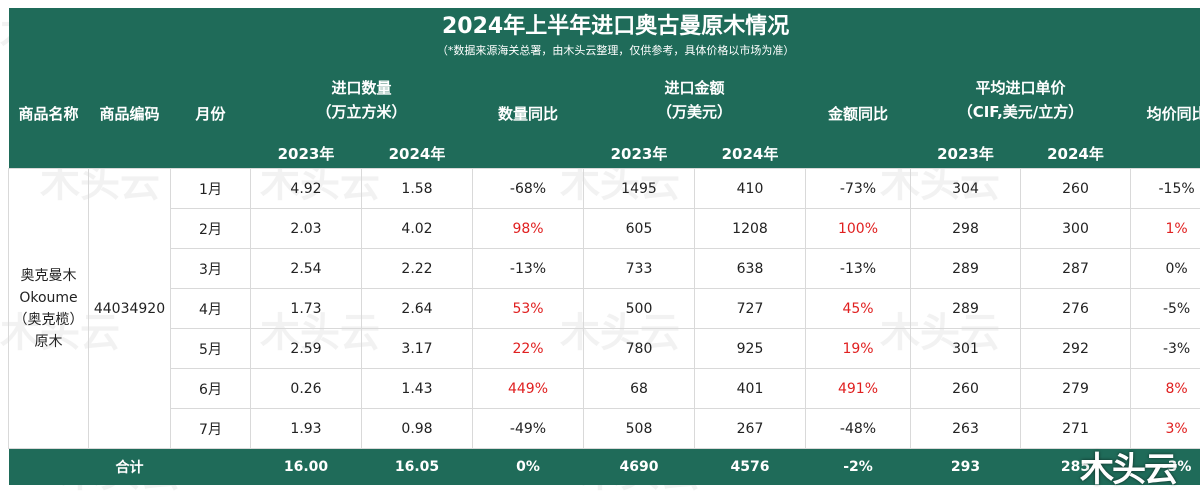 The width and height of the screenshot is (1200, 498). Describe the element at coordinates (211, 189) in the screenshot. I see `month-cell: 1月` at that location.